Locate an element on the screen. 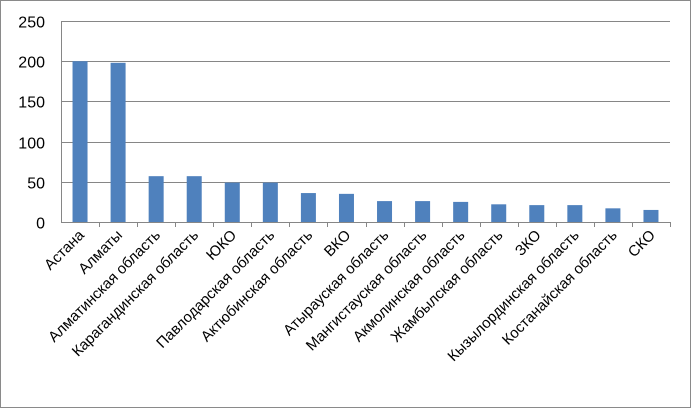 This screenshot has width=691, height=412. x-tick-label: ЗКО is located at coordinates (528, 243).